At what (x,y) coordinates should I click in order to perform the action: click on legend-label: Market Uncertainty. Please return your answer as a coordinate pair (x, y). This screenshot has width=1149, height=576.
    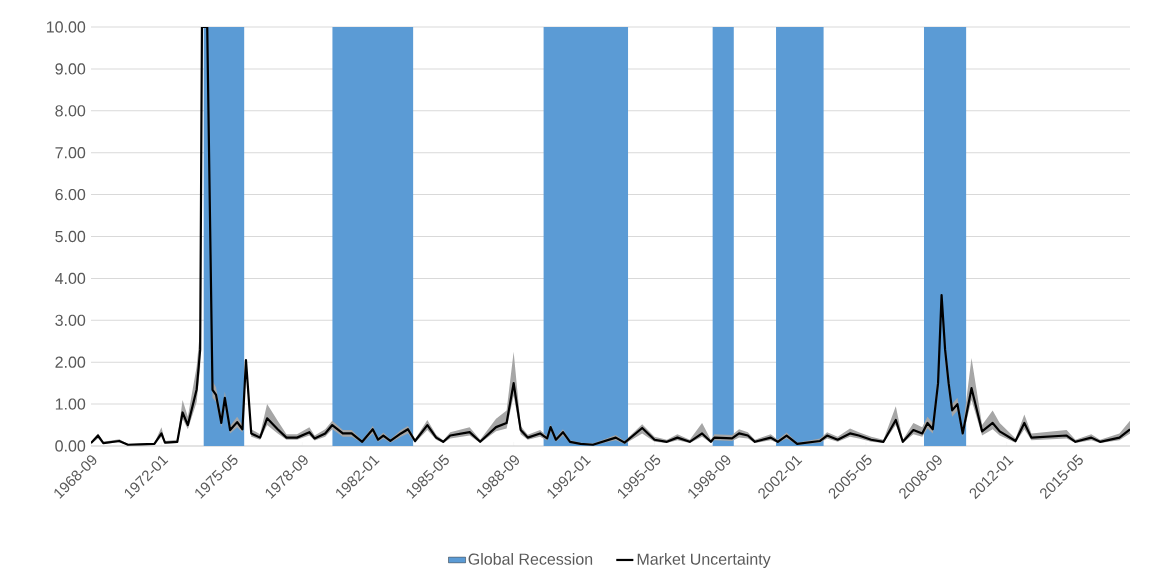
    Looking at the image, I should click on (704, 560).